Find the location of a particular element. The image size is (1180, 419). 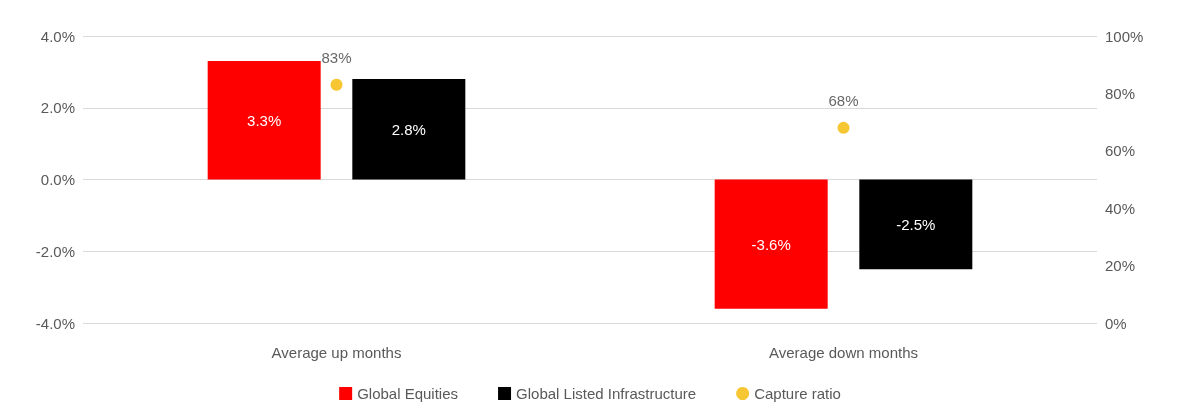

y-tick-label: -2.0% is located at coordinates (55, 251).